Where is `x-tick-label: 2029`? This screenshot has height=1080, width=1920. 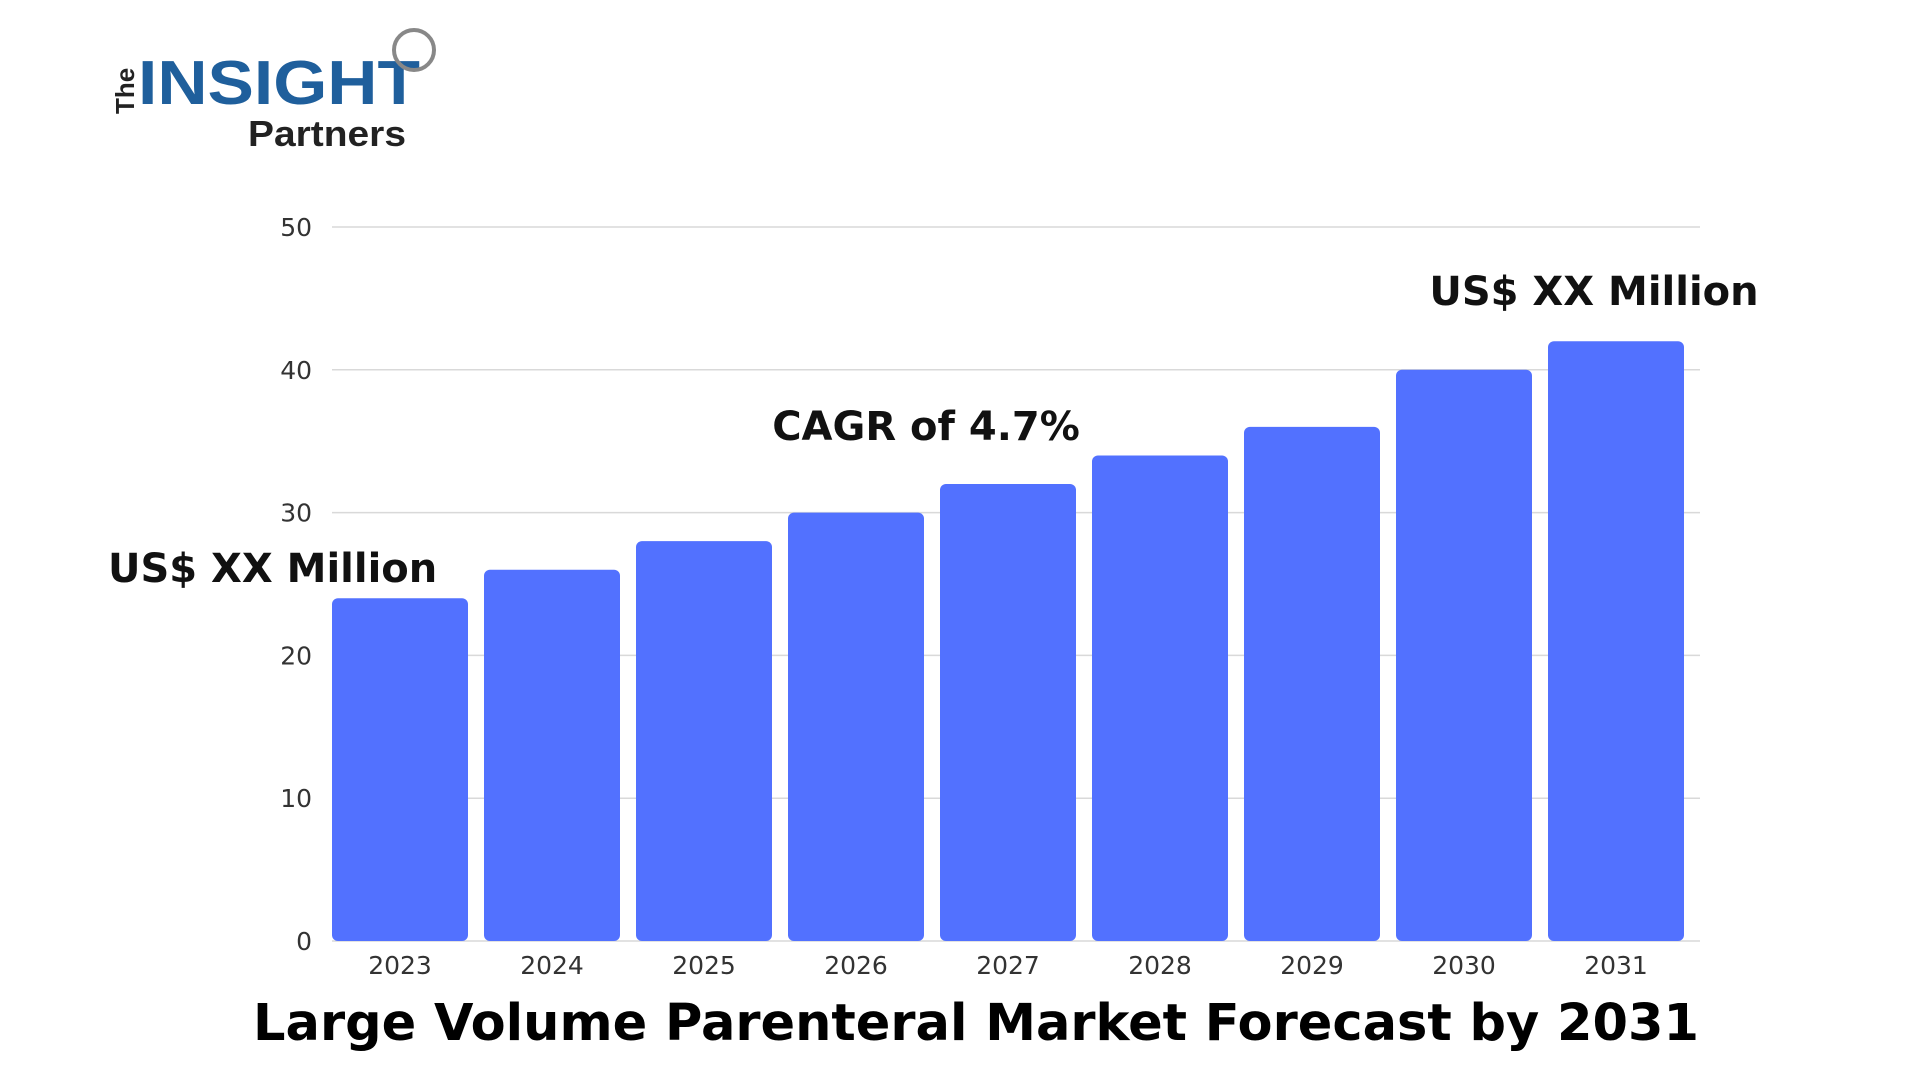
x-tick-label: 2029 is located at coordinates (1312, 965).